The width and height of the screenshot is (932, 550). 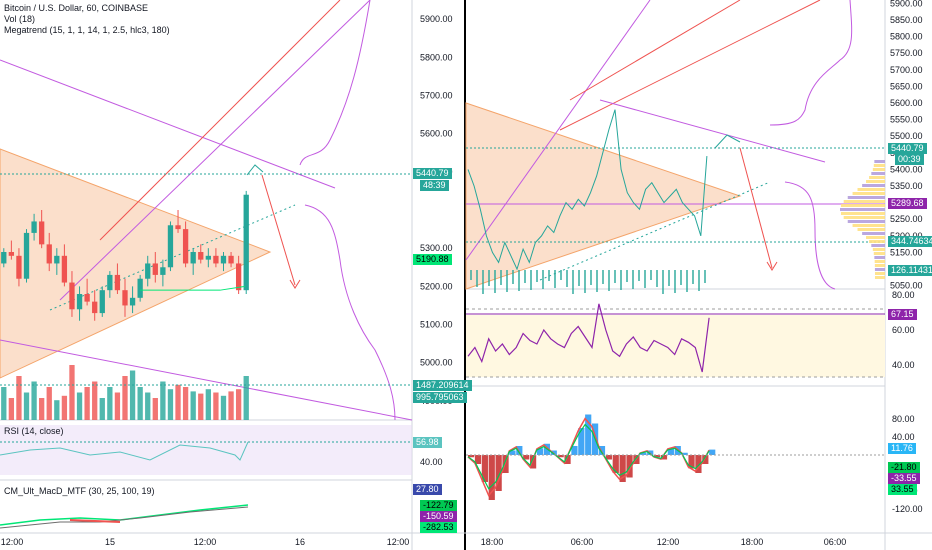 What do you see at coordinates (76, 8) in the screenshot?
I see `legend-symbol: Bitcoin / U.S. Dollar, 60, COINBASE` at bounding box center [76, 8].